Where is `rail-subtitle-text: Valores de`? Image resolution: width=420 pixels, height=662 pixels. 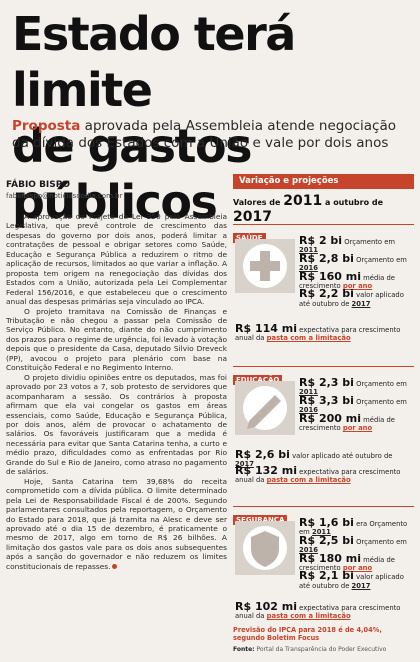
rail-subtitle-text: Valores de is located at coordinates (258, 202).